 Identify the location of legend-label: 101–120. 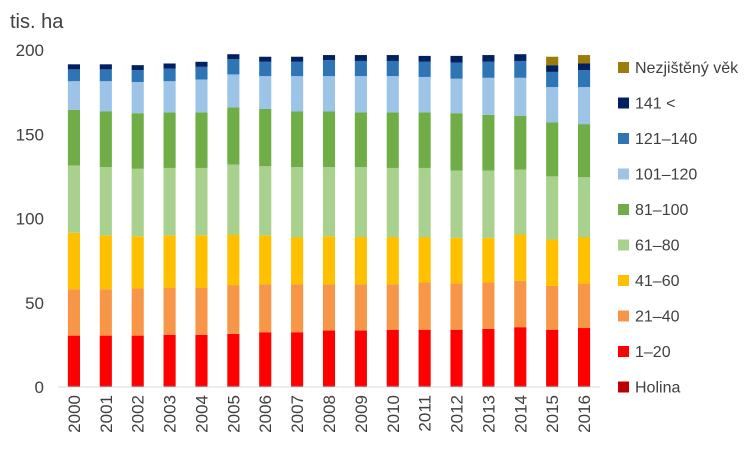
(666, 175).